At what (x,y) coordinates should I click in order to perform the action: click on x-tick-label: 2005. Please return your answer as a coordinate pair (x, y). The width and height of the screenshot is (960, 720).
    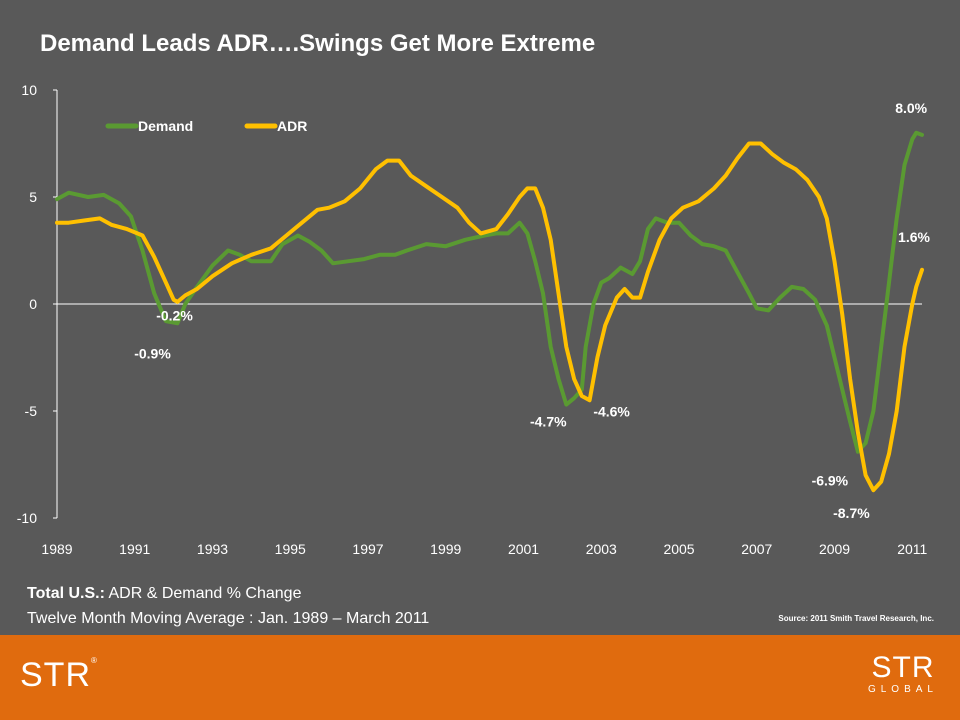
    Looking at the image, I should click on (678, 549).